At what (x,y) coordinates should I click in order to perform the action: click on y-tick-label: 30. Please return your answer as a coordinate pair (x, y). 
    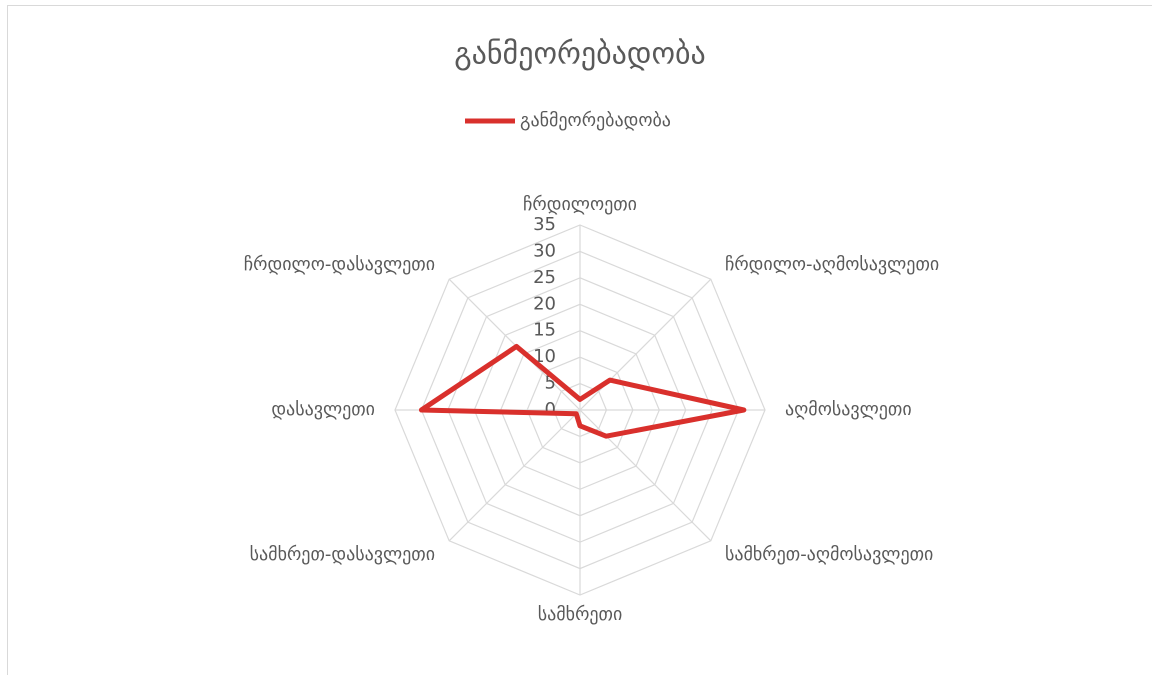
    Looking at the image, I should click on (544, 250).